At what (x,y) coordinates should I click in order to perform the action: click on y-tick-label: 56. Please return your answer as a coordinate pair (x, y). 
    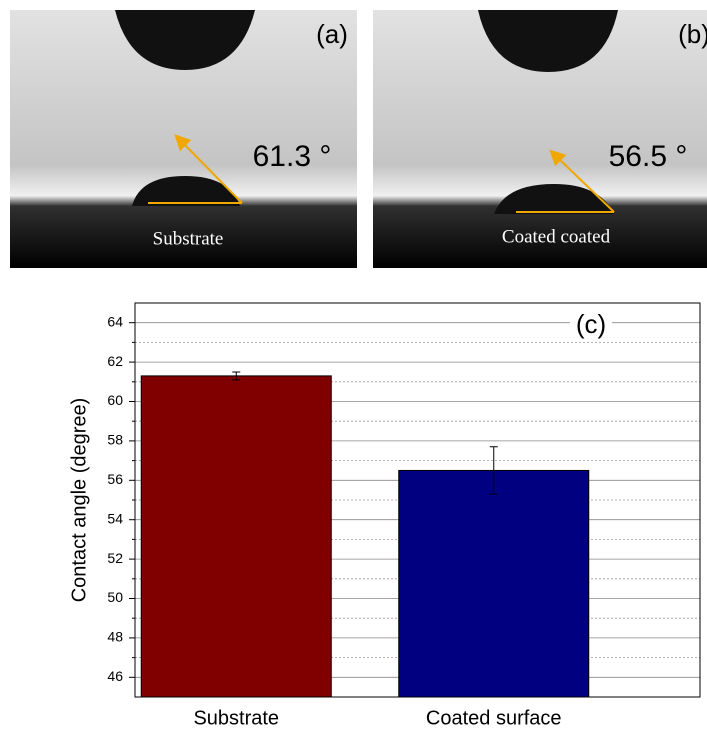
    Looking at the image, I should click on (115, 479).